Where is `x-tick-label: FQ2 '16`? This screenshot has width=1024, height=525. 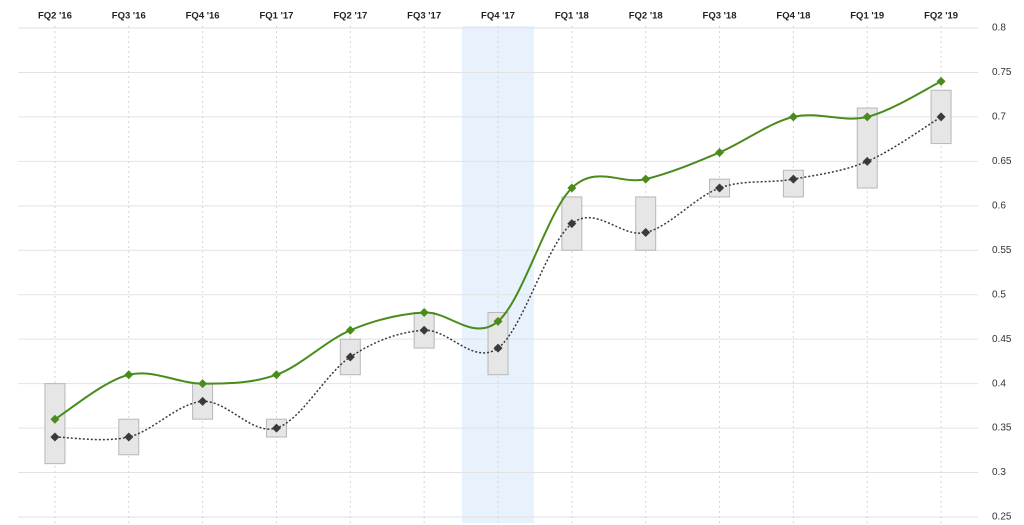
x-tick-label: FQ2 '16 is located at coordinates (55, 16).